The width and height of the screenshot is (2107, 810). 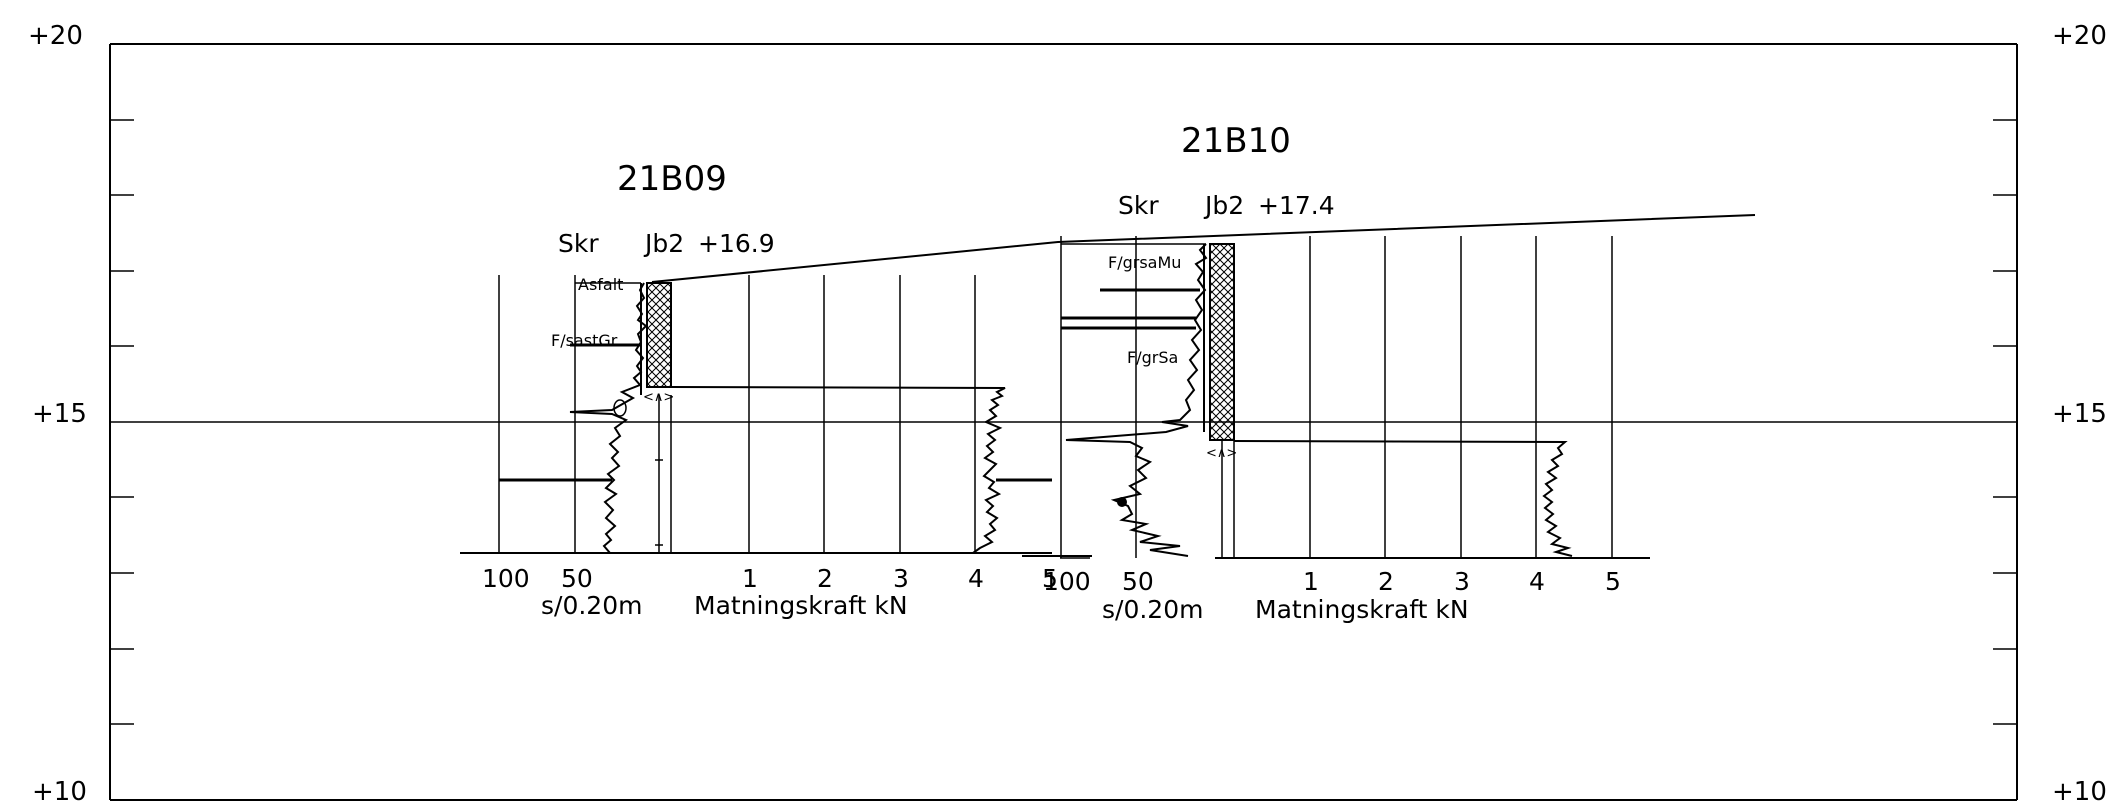 I want to click on layer-label-1: F/grsaMu, so click(x=1144, y=262).